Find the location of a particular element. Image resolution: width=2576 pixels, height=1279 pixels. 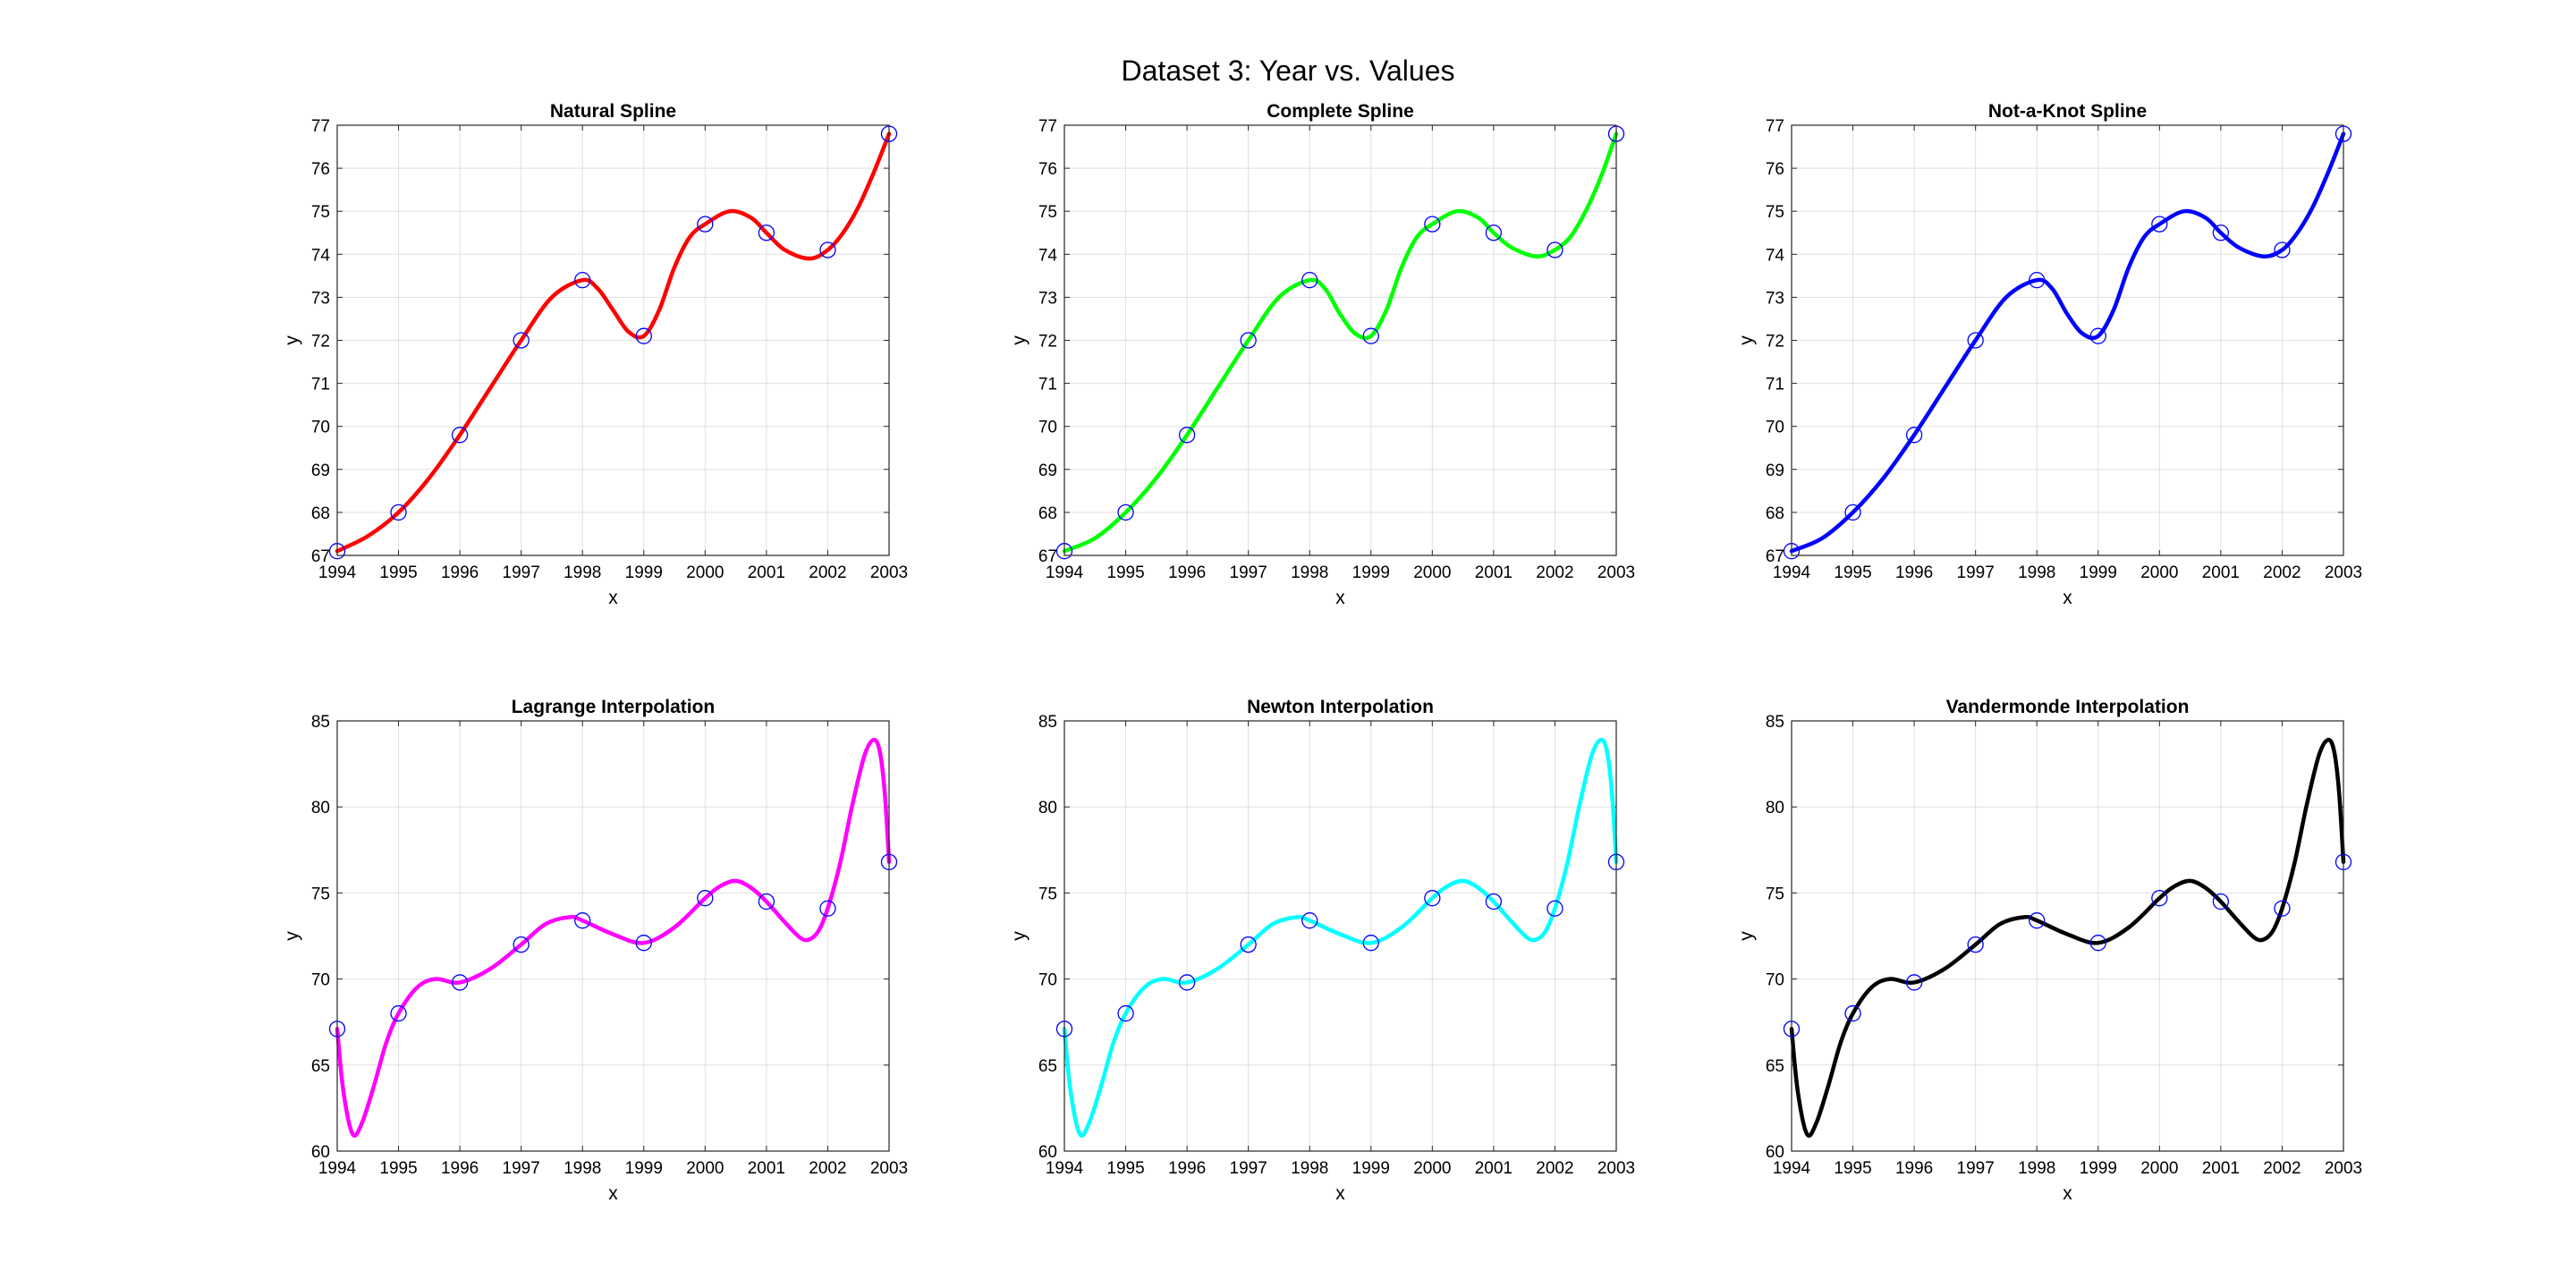

x-tick-label: 1994 is located at coordinates (1065, 572).